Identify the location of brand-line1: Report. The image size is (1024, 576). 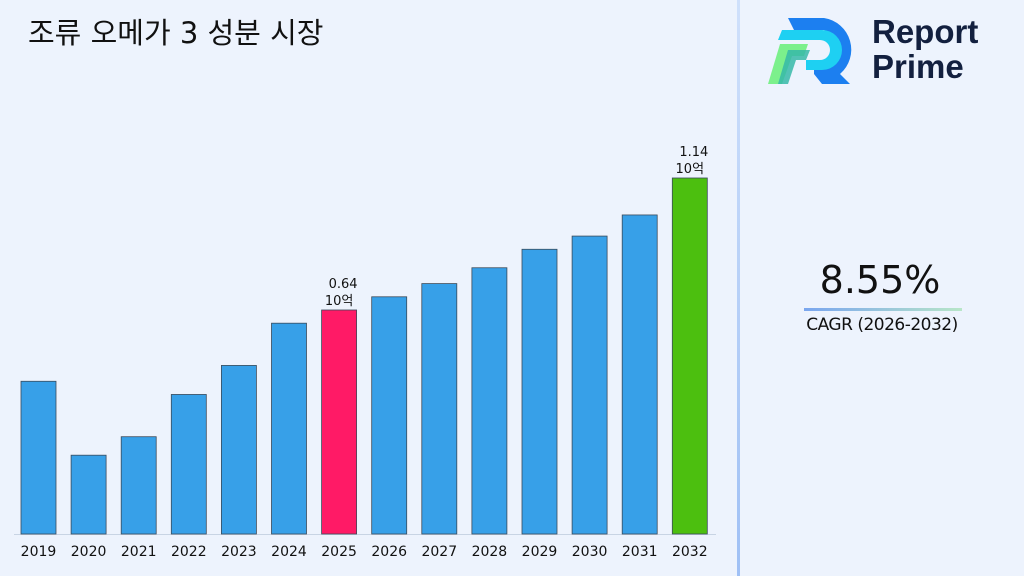
(925, 31).